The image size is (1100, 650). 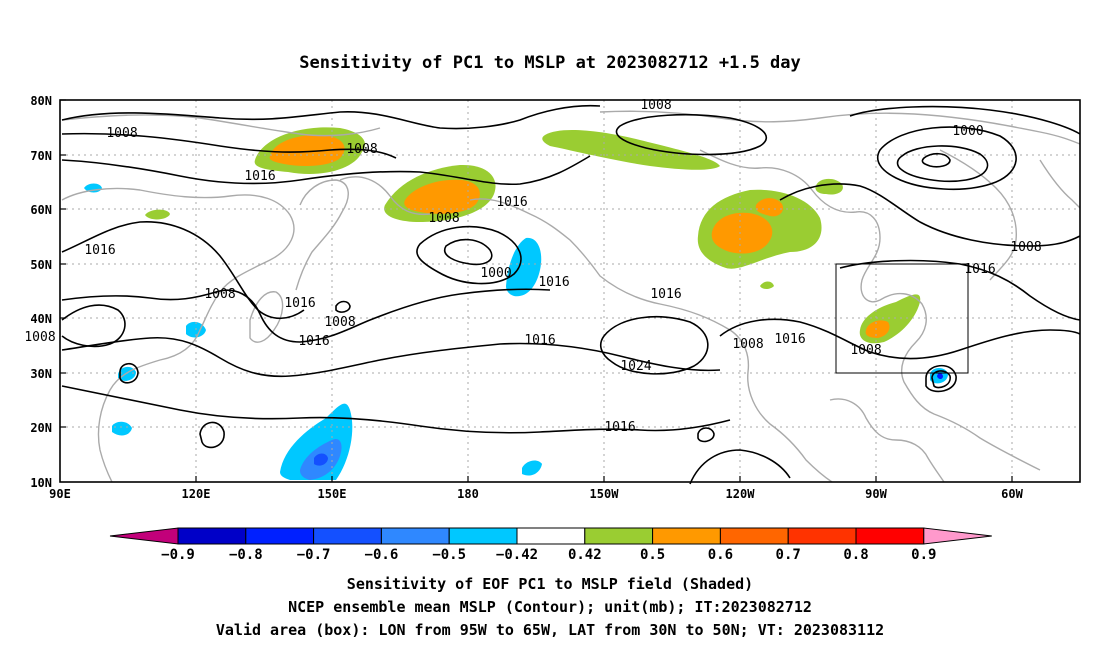 I want to click on lat-tick-label: 70N, so click(x=41, y=156).